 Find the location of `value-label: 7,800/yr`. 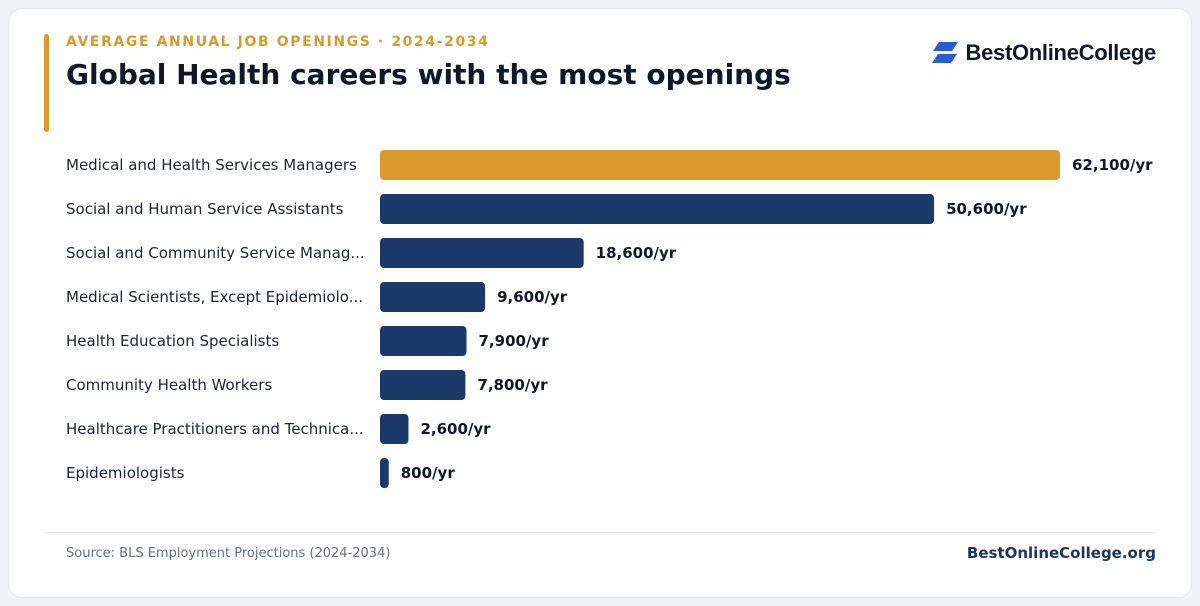

value-label: 7,800/yr is located at coordinates (512, 385).